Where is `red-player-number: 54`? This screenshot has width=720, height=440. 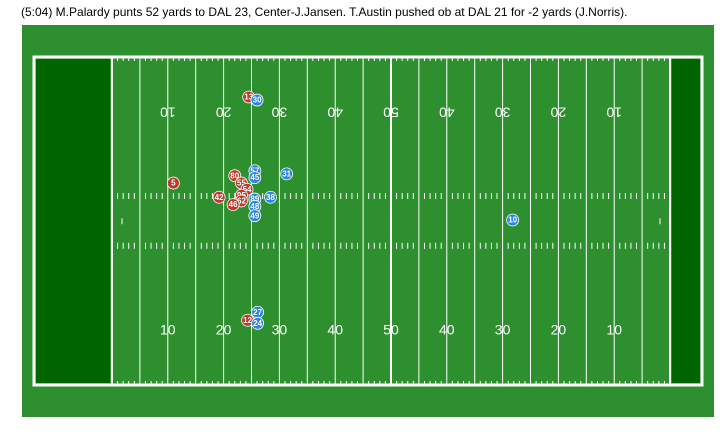
red-player-number: 54 is located at coordinates (247, 189).